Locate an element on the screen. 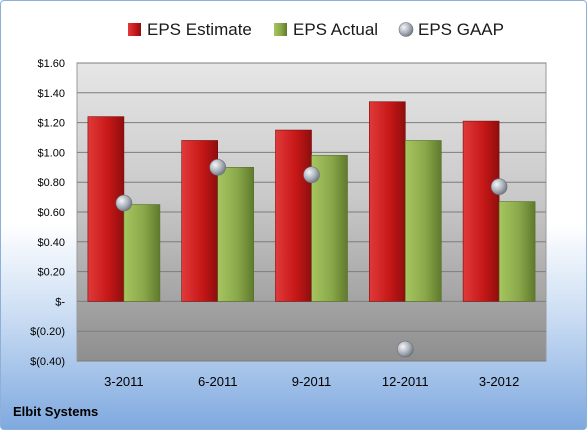 The image size is (587, 430). x-tick-label: 12-2011 is located at coordinates (405, 381).